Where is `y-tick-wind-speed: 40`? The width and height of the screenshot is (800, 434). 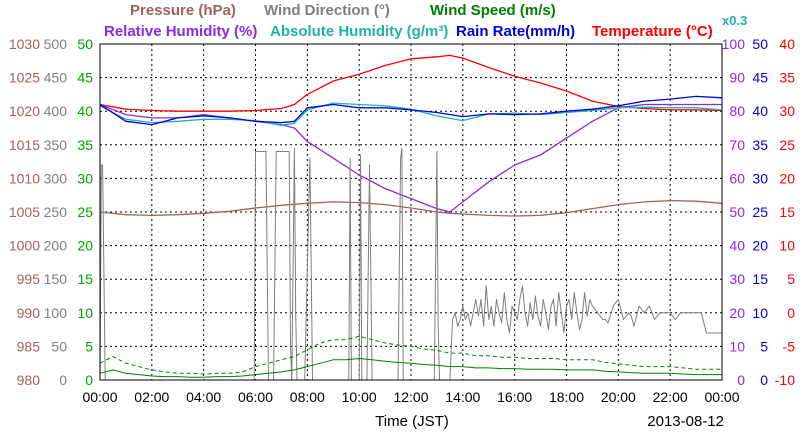 y-tick-wind-speed: 40 is located at coordinates (85, 111).